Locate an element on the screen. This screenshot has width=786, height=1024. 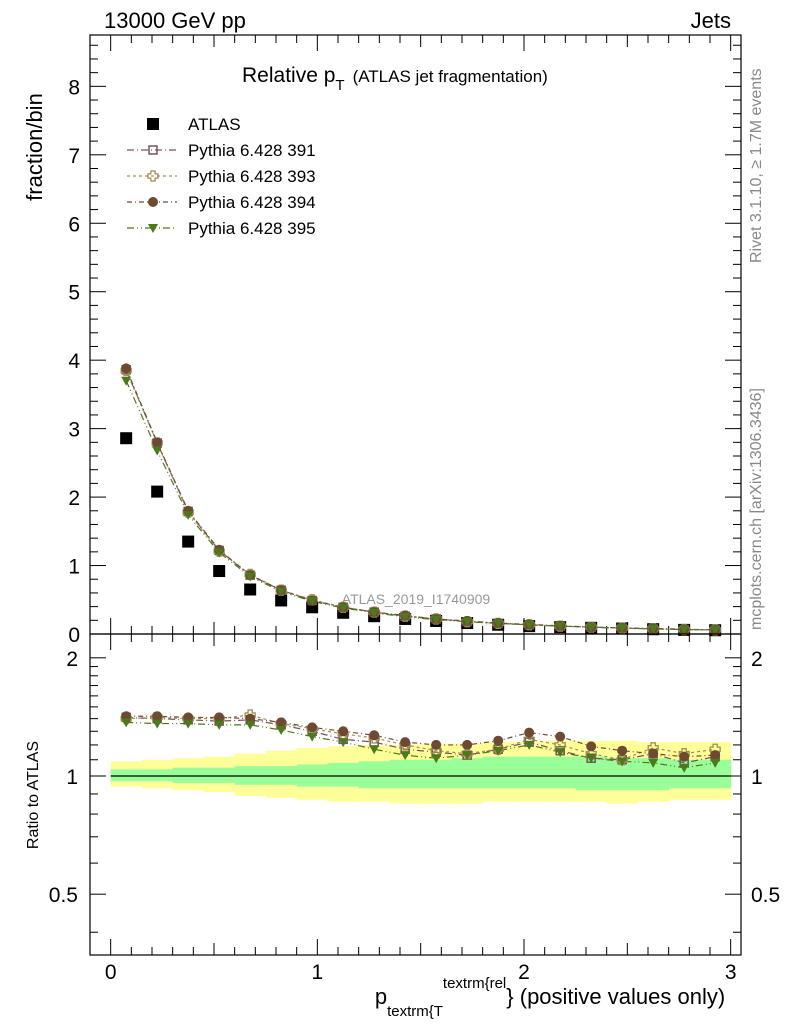
ratio-y-tick-label: 2 is located at coordinates (72, 659).